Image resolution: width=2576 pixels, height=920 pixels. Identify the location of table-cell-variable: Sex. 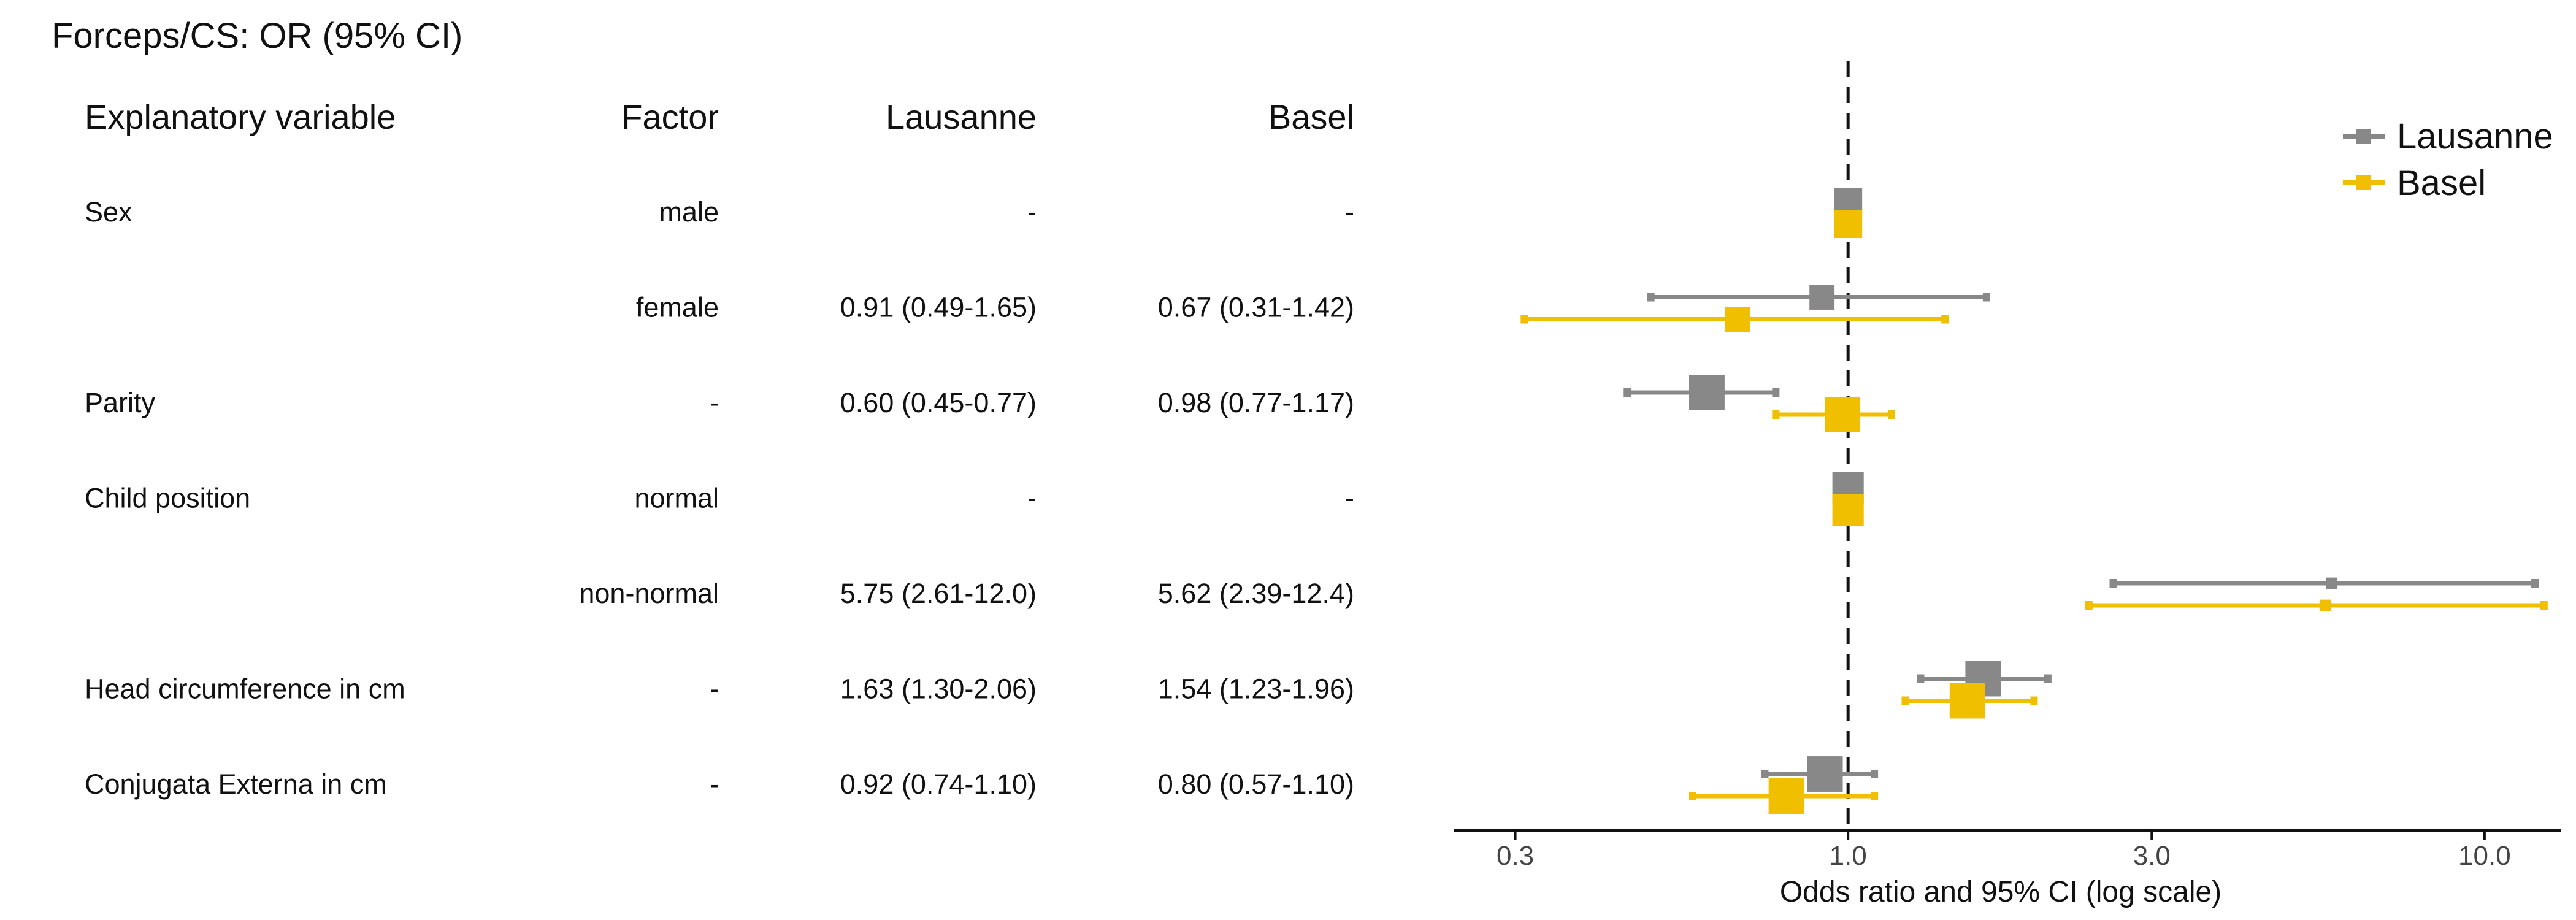
(108, 212).